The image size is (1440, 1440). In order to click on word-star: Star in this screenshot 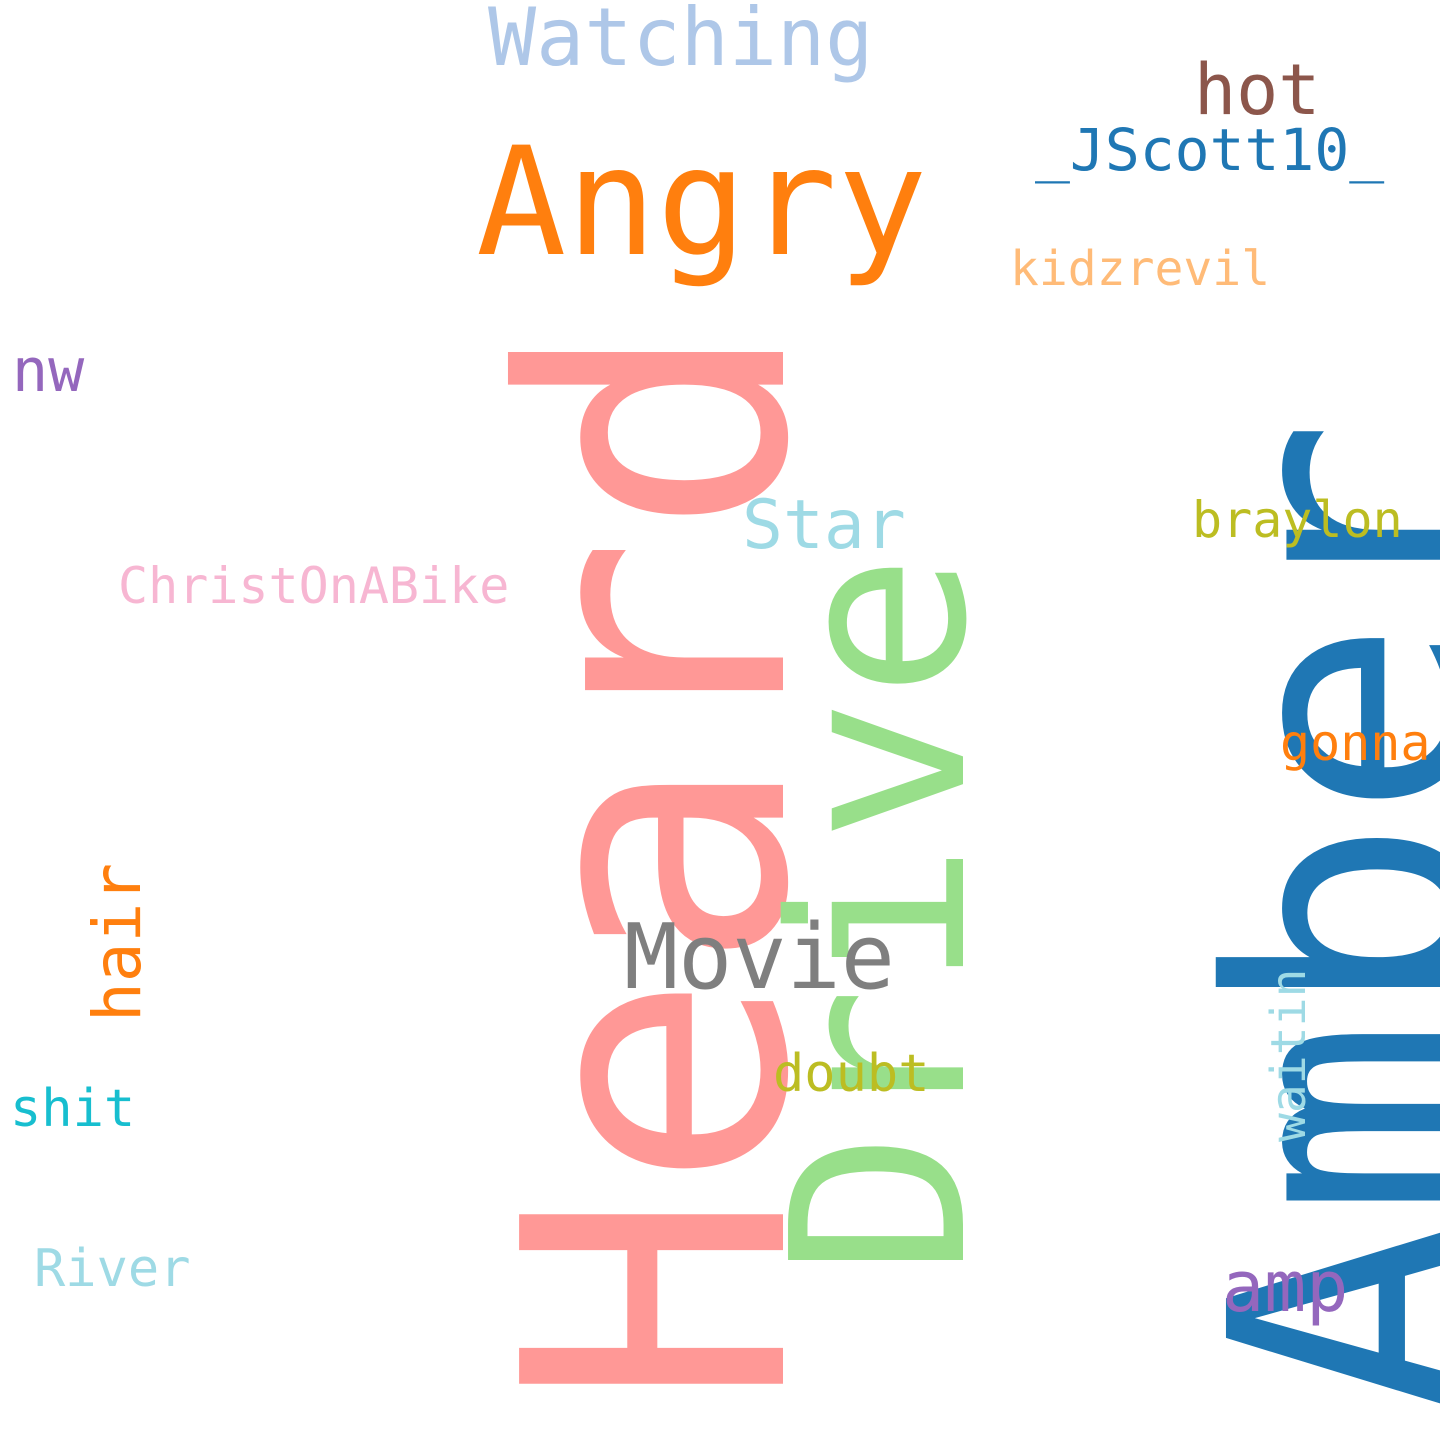, I will do `click(824, 526)`.